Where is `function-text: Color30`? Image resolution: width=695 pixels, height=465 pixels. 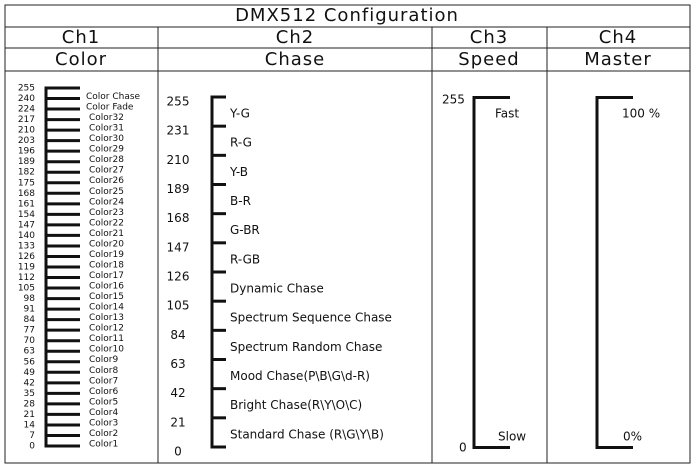 function-text: Color30 is located at coordinates (106, 139).